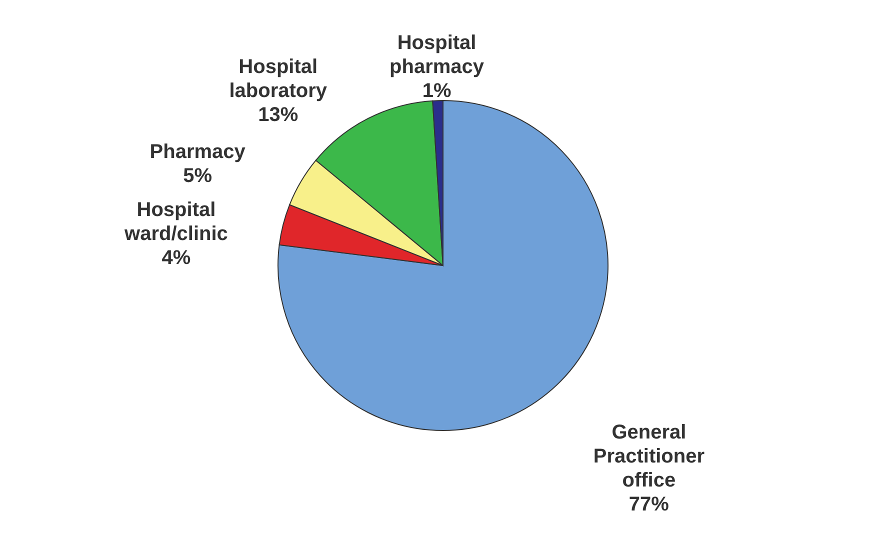  I want to click on data-label: 1%, so click(437, 91).